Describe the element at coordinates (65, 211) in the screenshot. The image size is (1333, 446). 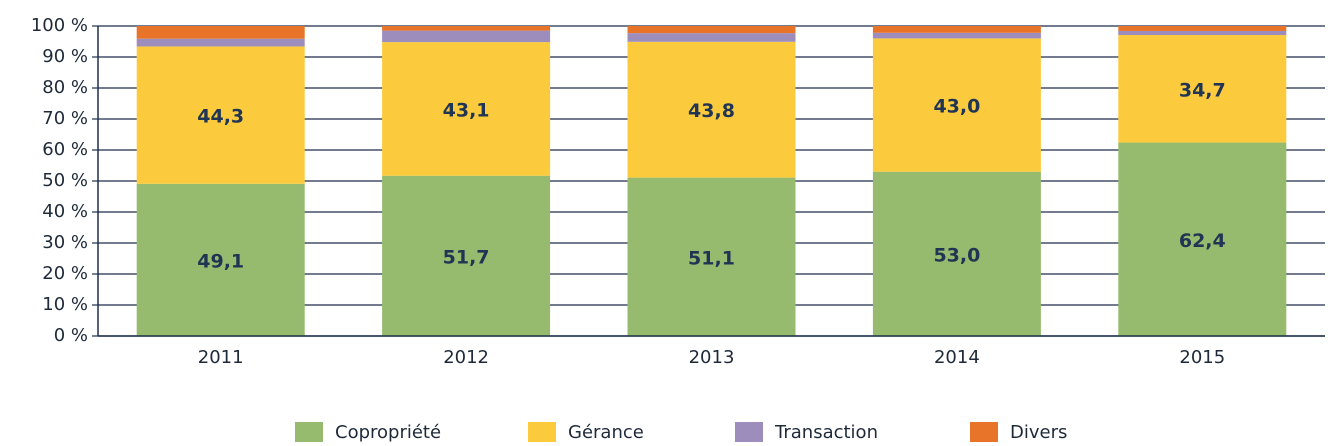
I see `y-tick-label: 40 %` at that location.